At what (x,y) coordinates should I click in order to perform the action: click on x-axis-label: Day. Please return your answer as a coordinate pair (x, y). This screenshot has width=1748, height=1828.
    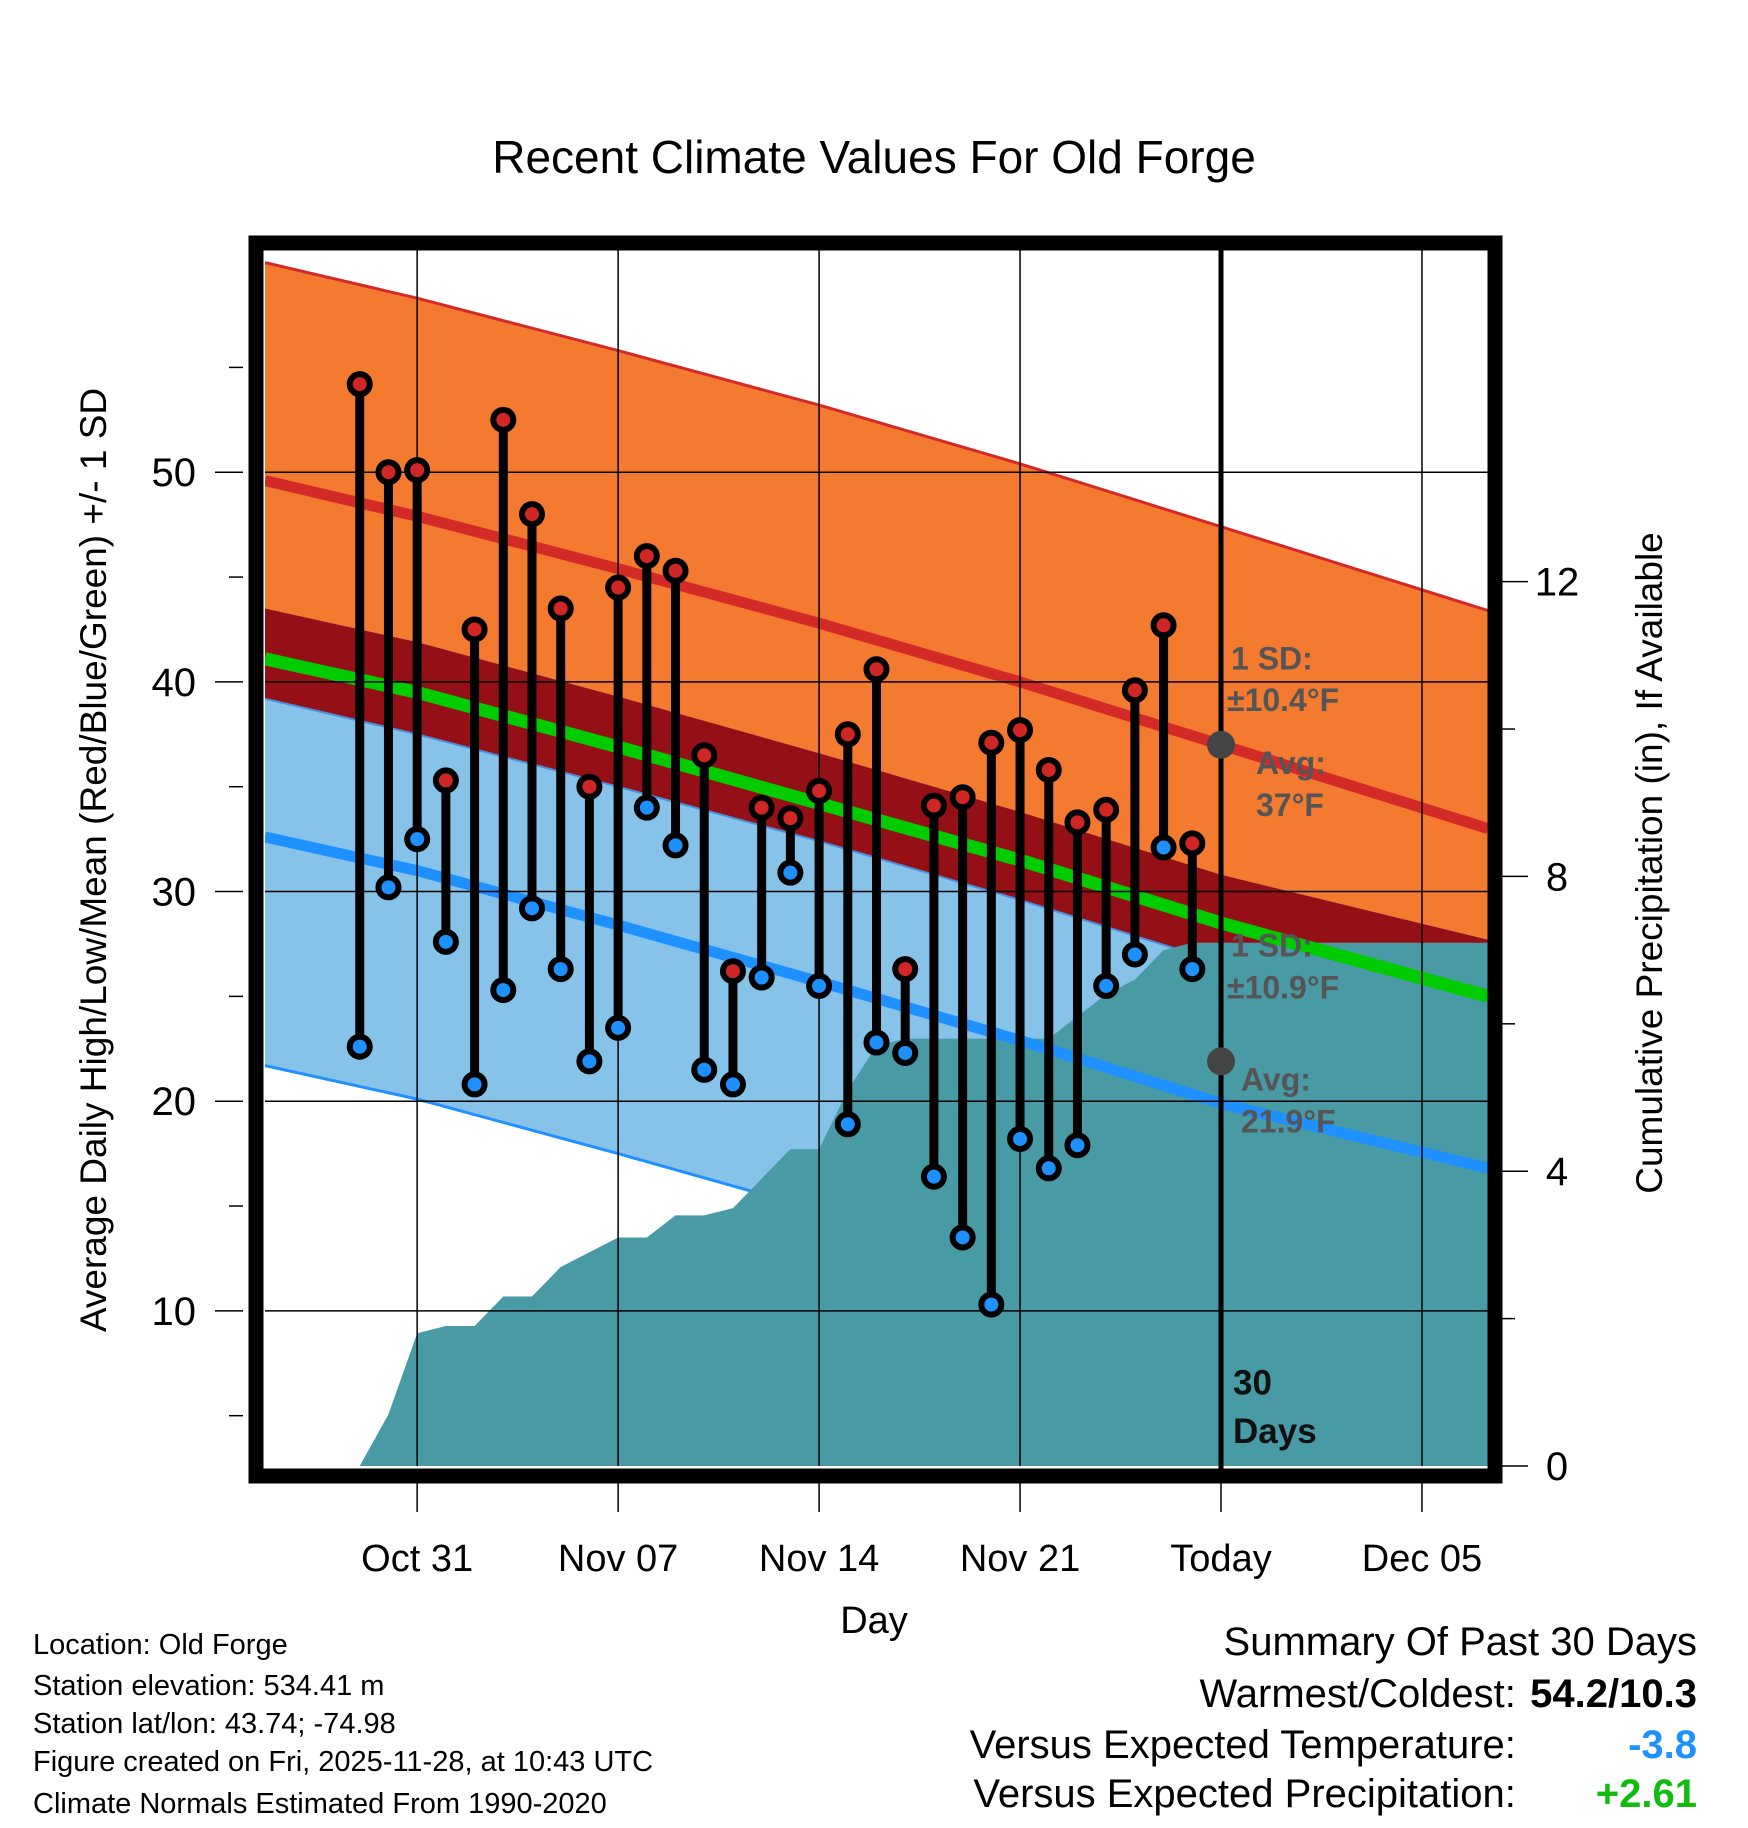
    Looking at the image, I should click on (874, 1621).